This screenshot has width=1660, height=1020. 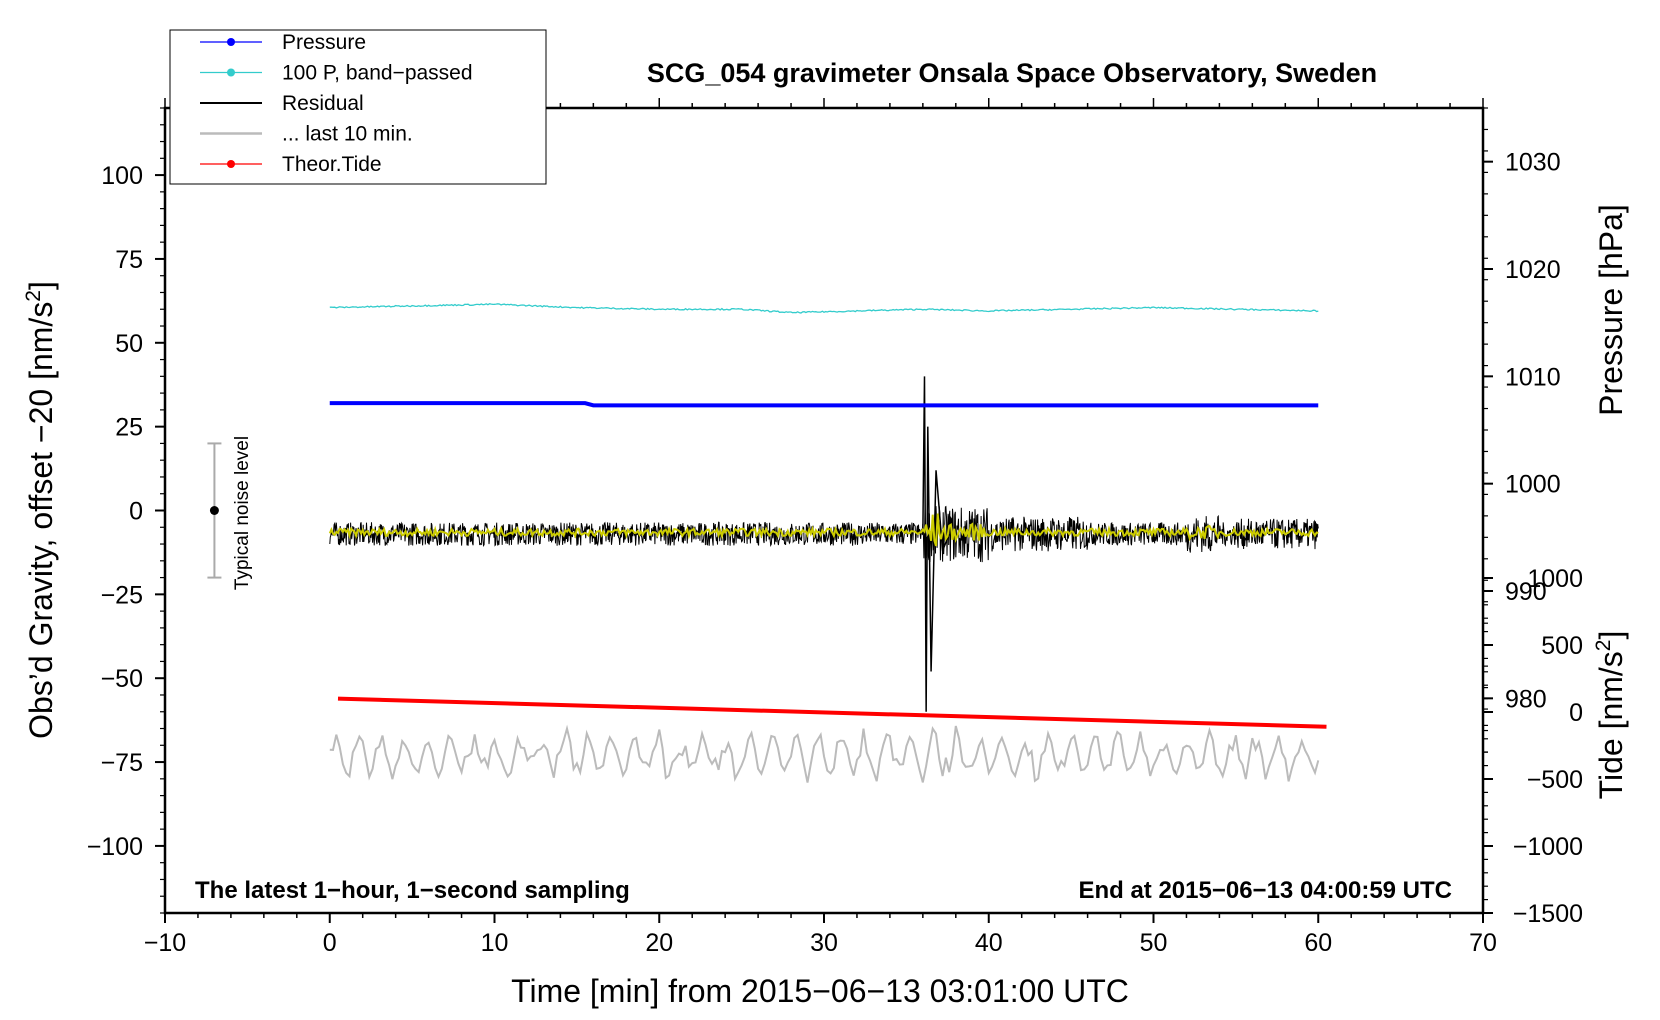 What do you see at coordinates (136, 512) in the screenshot?
I see `y-tick-label: 0` at bounding box center [136, 512].